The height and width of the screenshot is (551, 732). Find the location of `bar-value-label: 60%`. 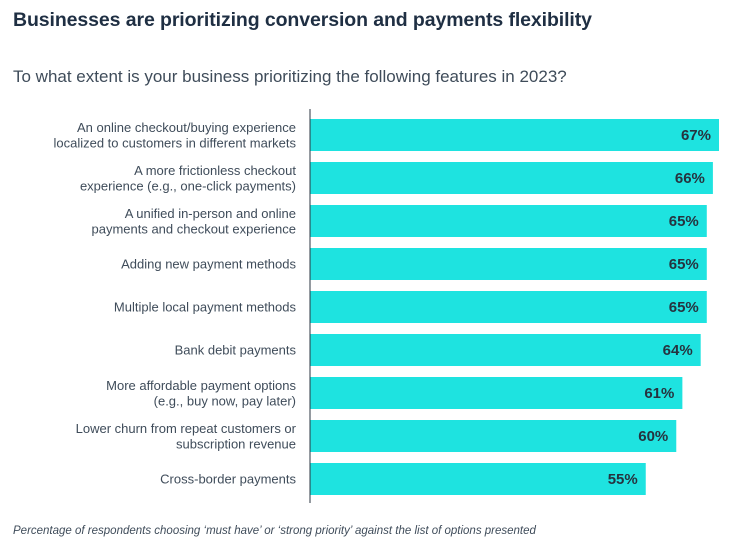

bar-value-label: 60% is located at coordinates (653, 436).